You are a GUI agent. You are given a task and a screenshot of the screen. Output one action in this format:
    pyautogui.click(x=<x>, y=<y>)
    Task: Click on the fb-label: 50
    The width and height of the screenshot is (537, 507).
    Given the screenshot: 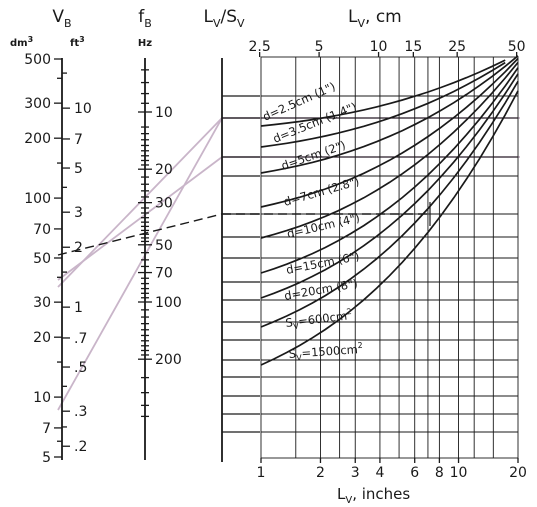 What is the action you would take?
    pyautogui.click(x=164, y=246)
    